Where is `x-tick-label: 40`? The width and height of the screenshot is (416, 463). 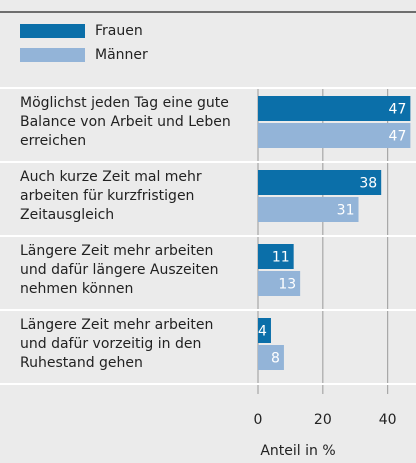 x-tick-label: 40 is located at coordinates (388, 420).